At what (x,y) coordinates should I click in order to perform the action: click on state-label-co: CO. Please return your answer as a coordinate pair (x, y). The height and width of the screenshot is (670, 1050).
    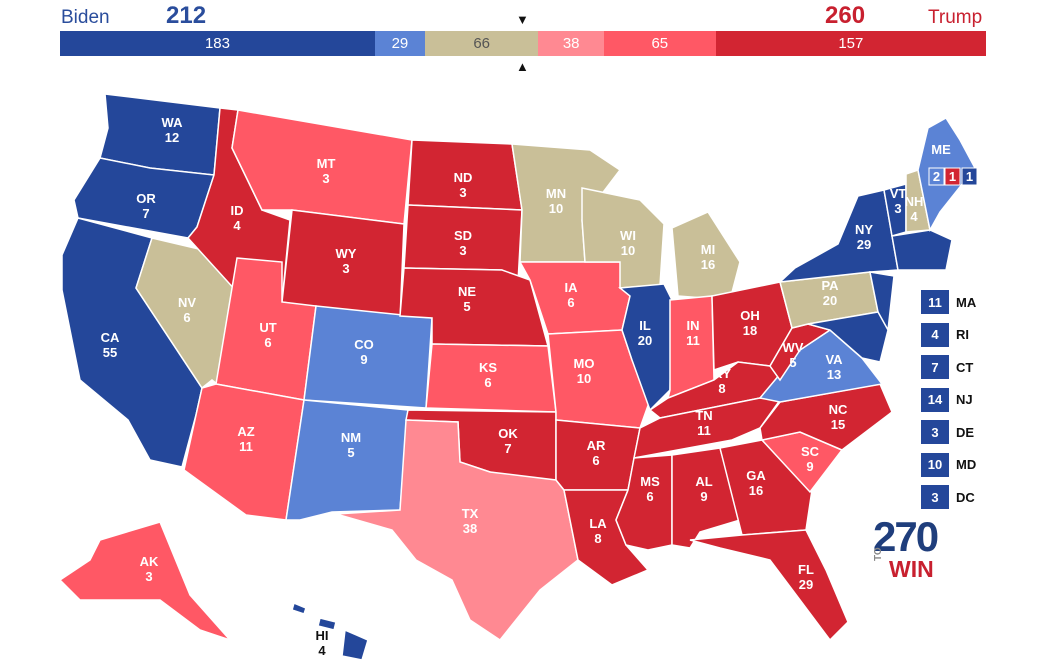
    Looking at the image, I should click on (364, 344).